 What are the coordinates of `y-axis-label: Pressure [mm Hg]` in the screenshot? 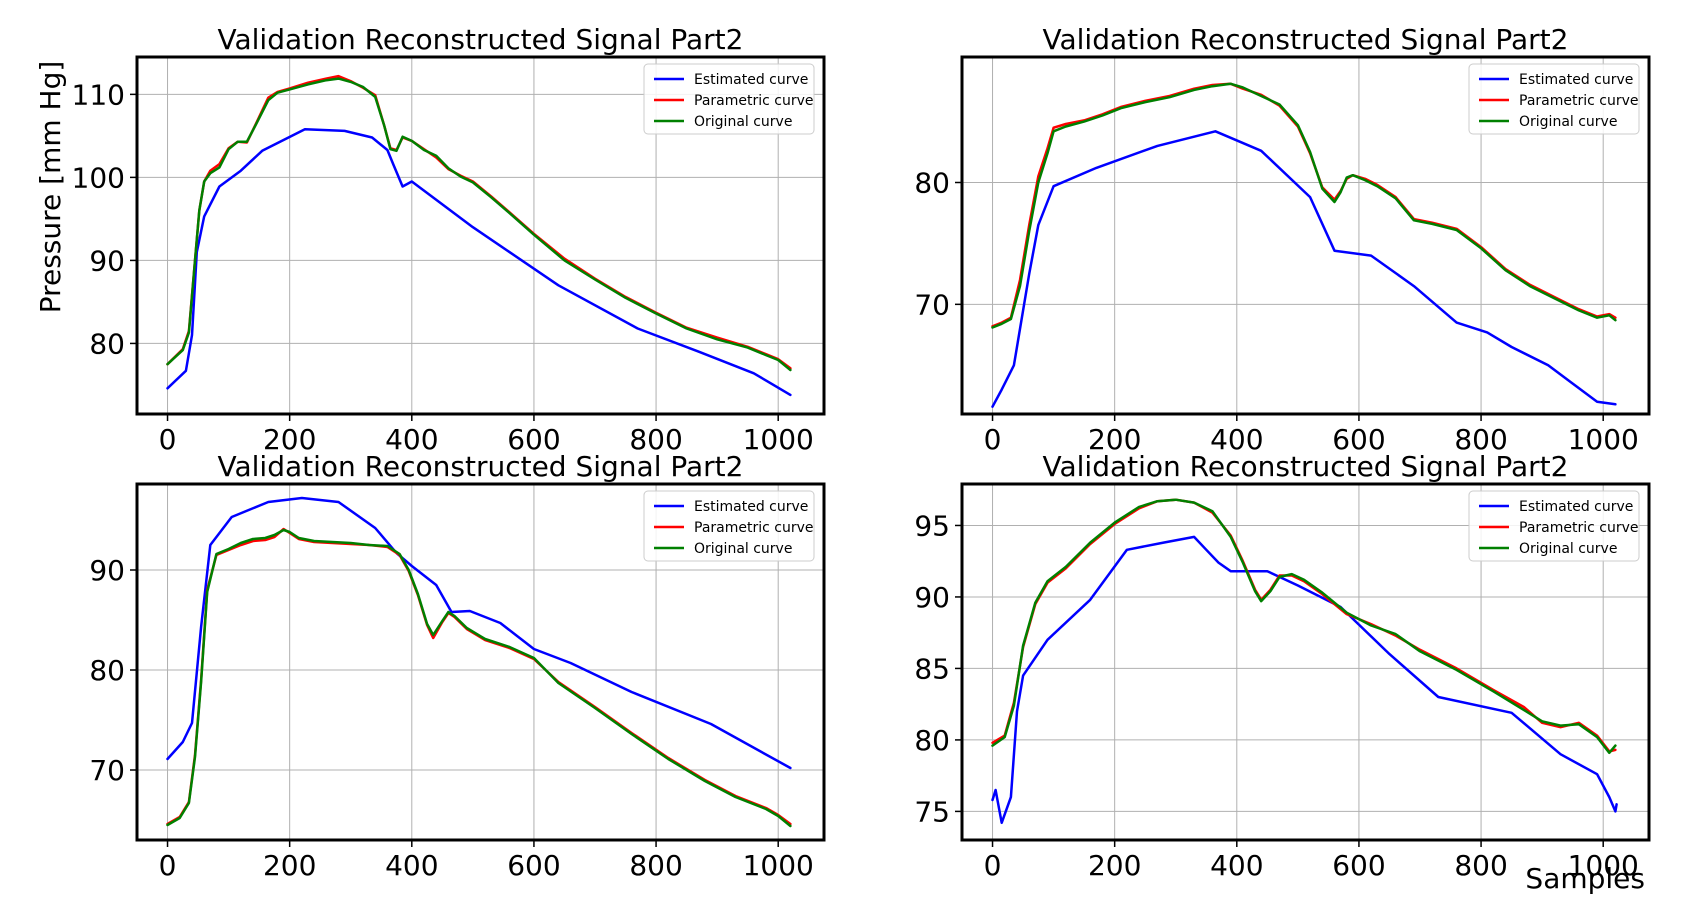 It's located at (50, 187).